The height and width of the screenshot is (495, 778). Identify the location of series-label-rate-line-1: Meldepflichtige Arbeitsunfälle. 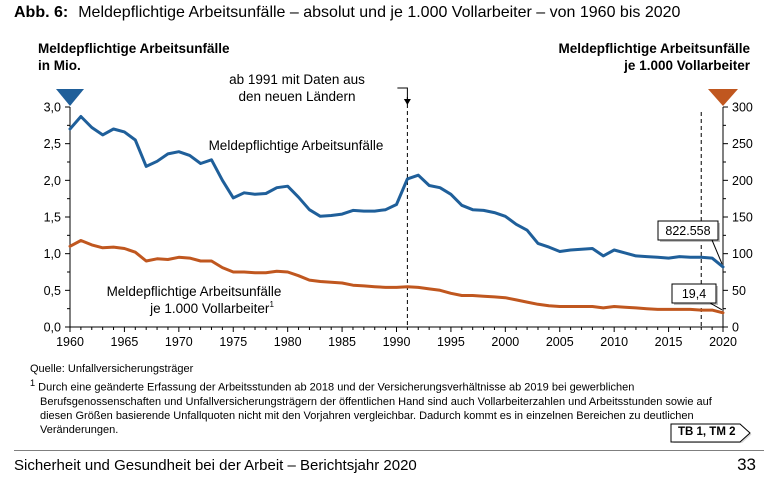
(194, 291).